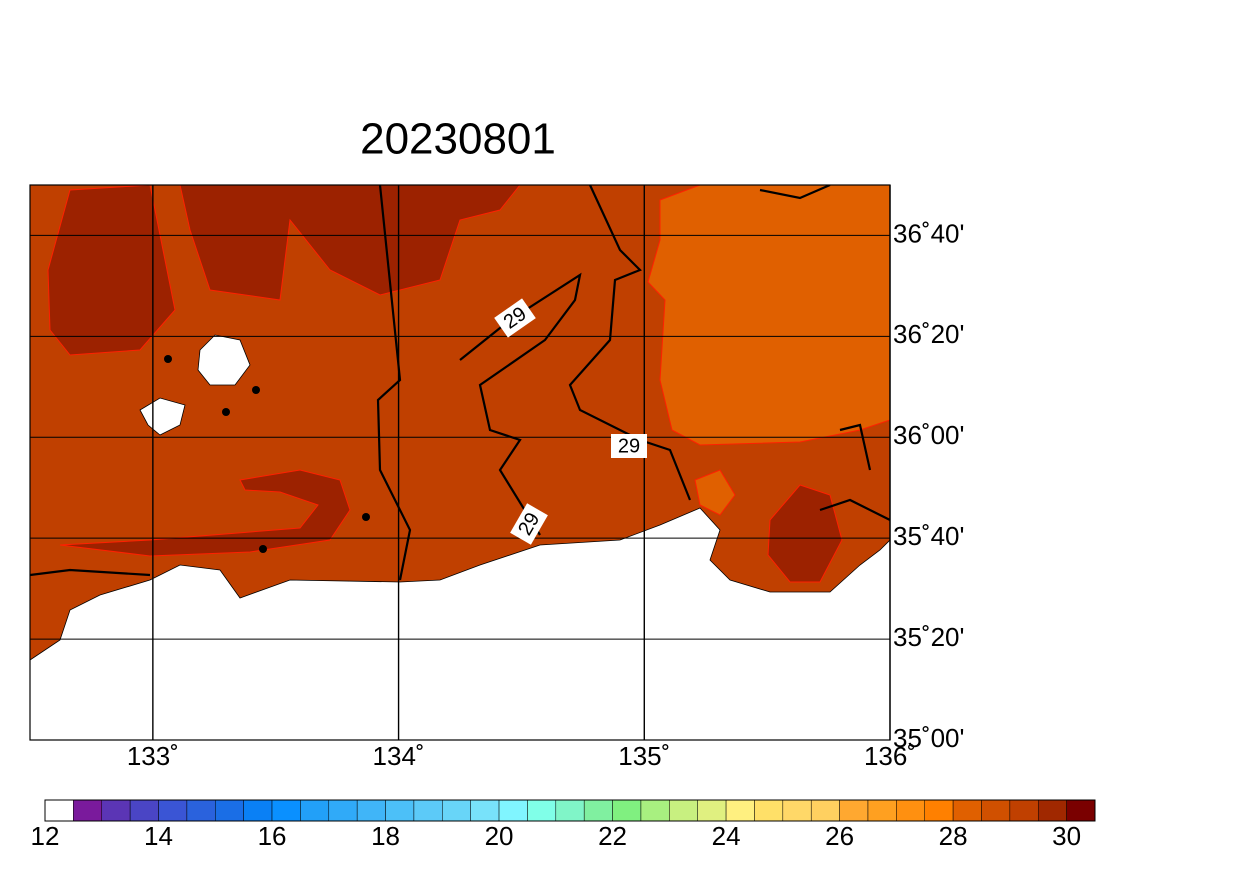 This screenshot has height=880, width=1237. Describe the element at coordinates (953, 836) in the screenshot. I see `colorbar-tick-label: 28` at that location.